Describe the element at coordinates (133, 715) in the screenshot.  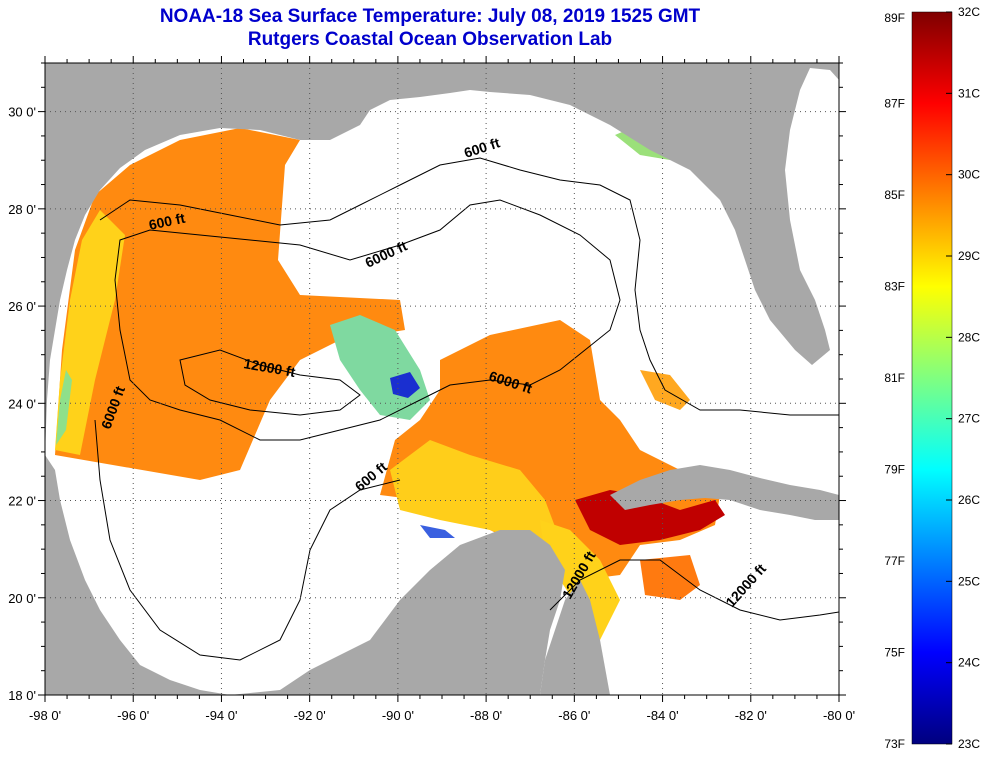
I see `longitude-tick-label: -96 0'` at that location.